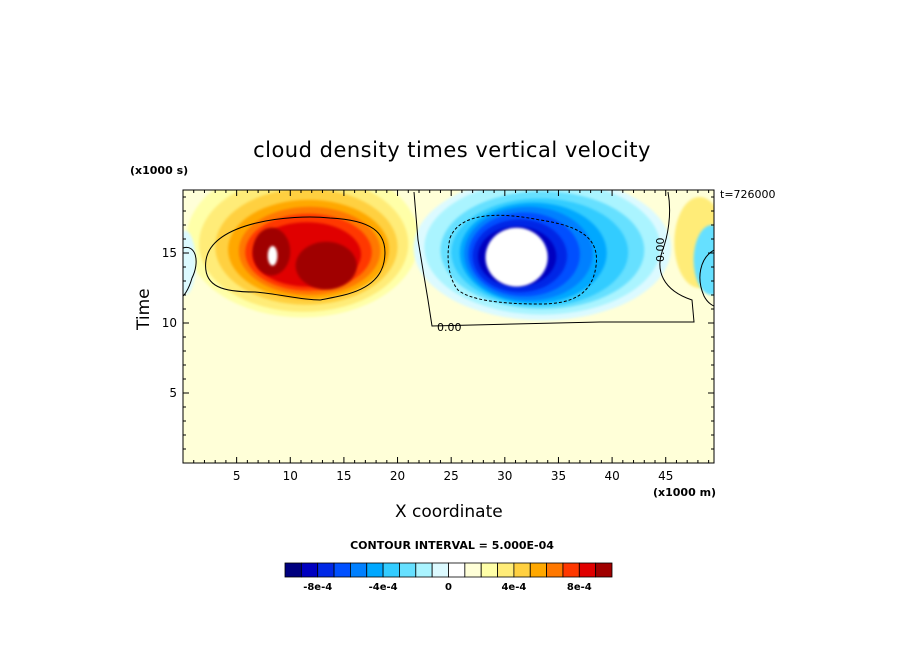 The image size is (904, 654). What do you see at coordinates (237, 476) in the screenshot?
I see `x-tick-label: 5` at bounding box center [237, 476].